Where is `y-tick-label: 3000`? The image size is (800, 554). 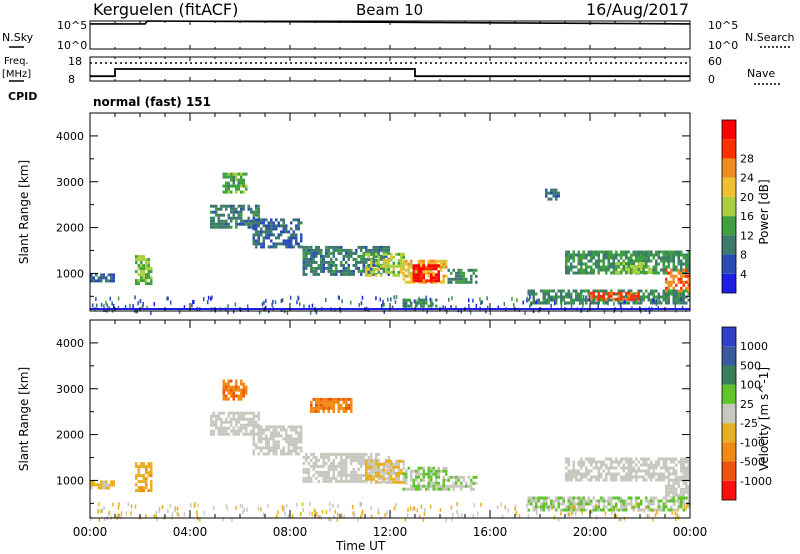 y-tick-label: 3000 is located at coordinates (70, 182).